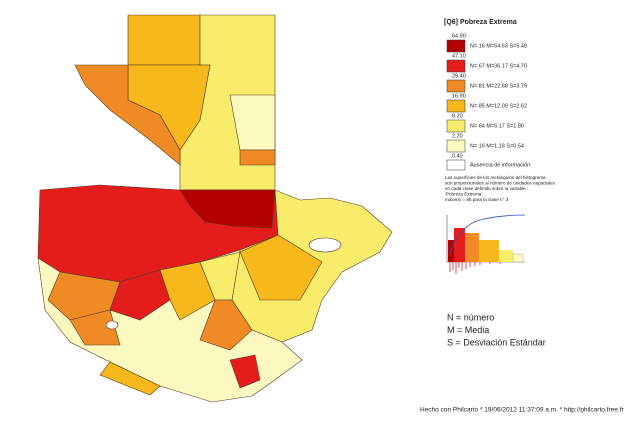  What do you see at coordinates (498, 46) in the screenshot?
I see `legend-label: N= 16 M=54.63 S=5.48` at bounding box center [498, 46].